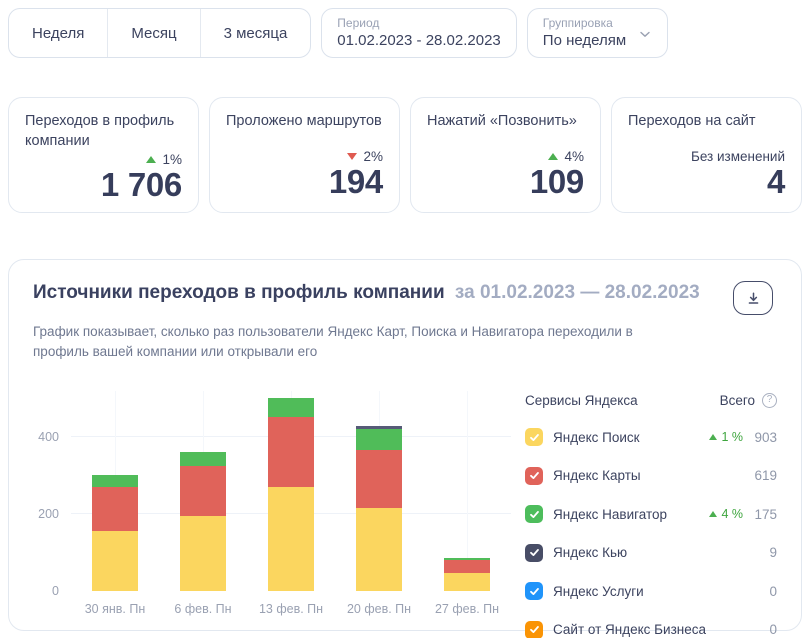  Describe the element at coordinates (153, 33) in the screenshot. I see `tab-range-2: Месяц` at that location.